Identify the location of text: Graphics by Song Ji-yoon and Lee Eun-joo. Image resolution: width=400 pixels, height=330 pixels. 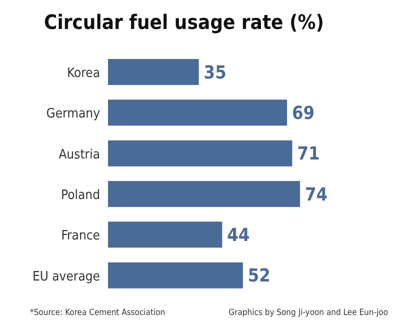
(308, 313).